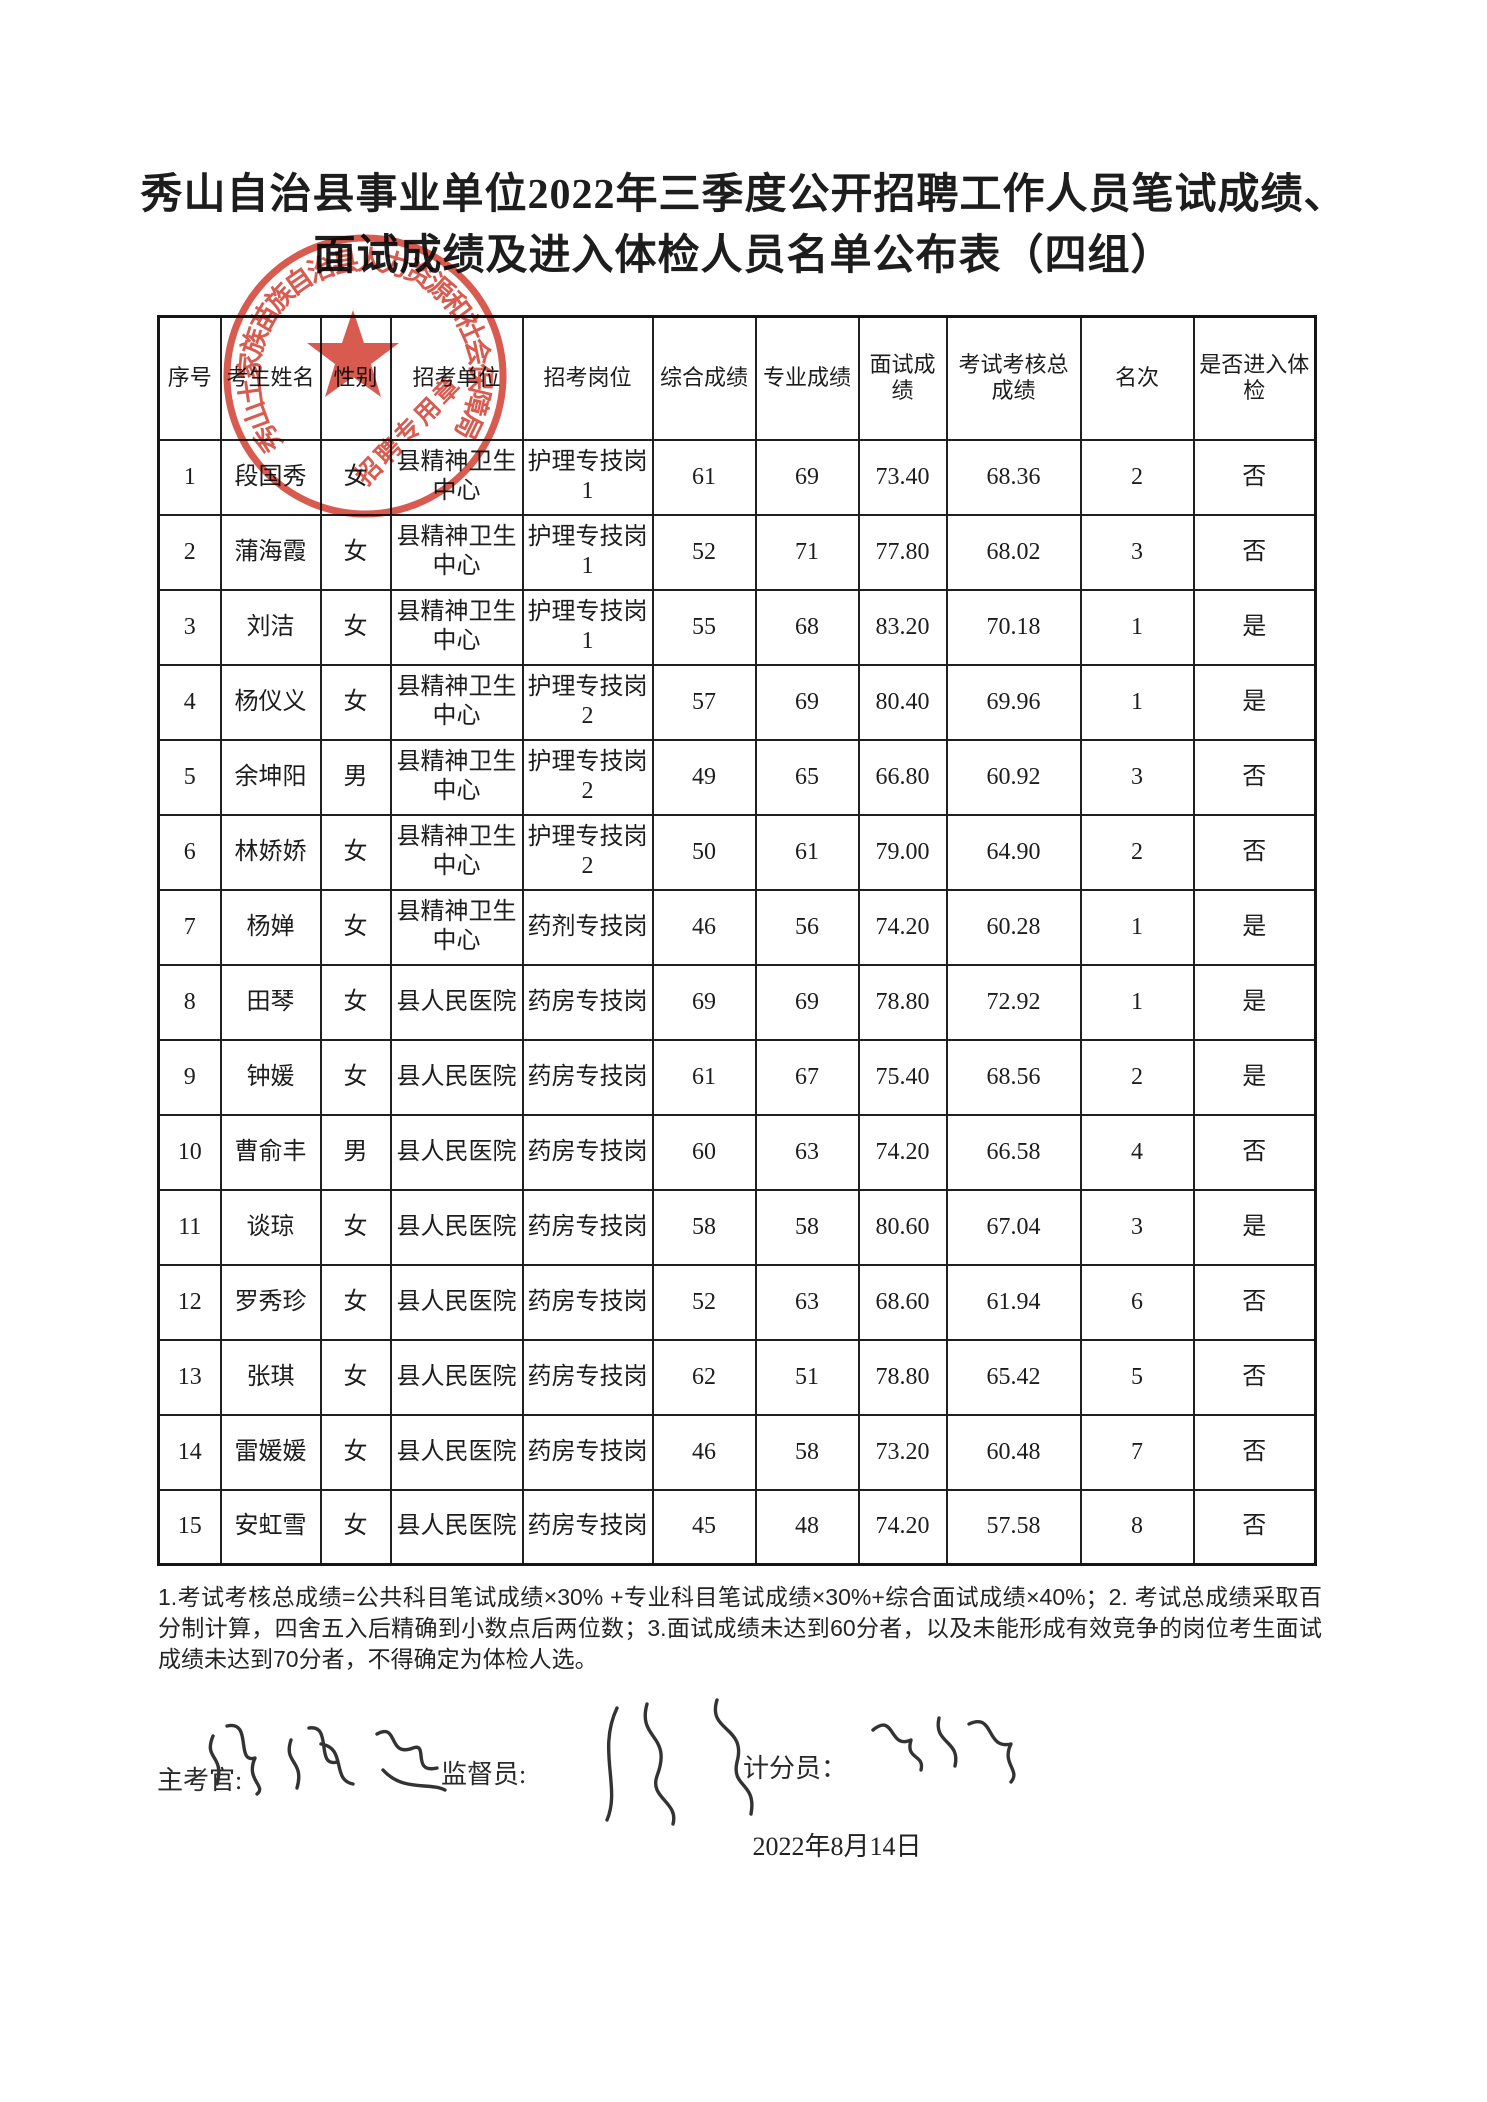  I want to click on table-row: 12 罗秀珍女县人民医院 药房专技岗 52 63 68.60 61.94 6 否, so click(737, 1302).